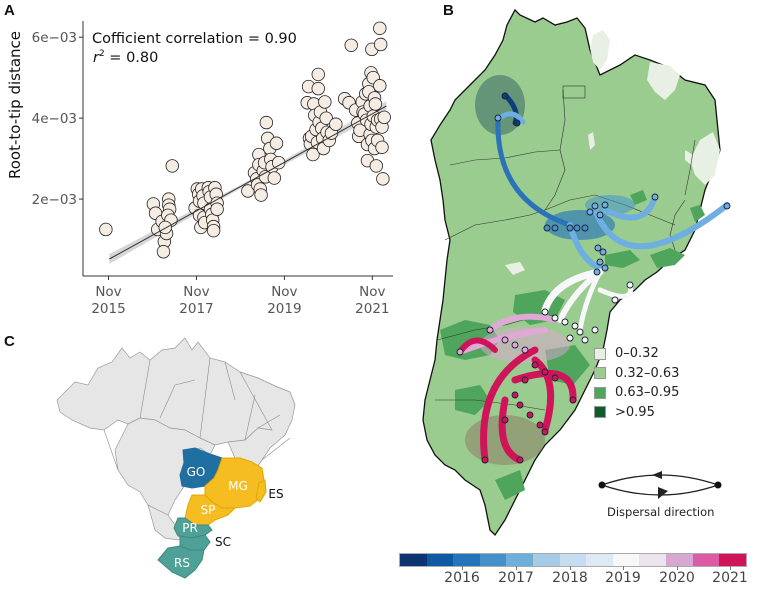  What do you see at coordinates (623, 578) in the screenshot?
I see `colorbar-year-label: 2019` at bounding box center [623, 578].